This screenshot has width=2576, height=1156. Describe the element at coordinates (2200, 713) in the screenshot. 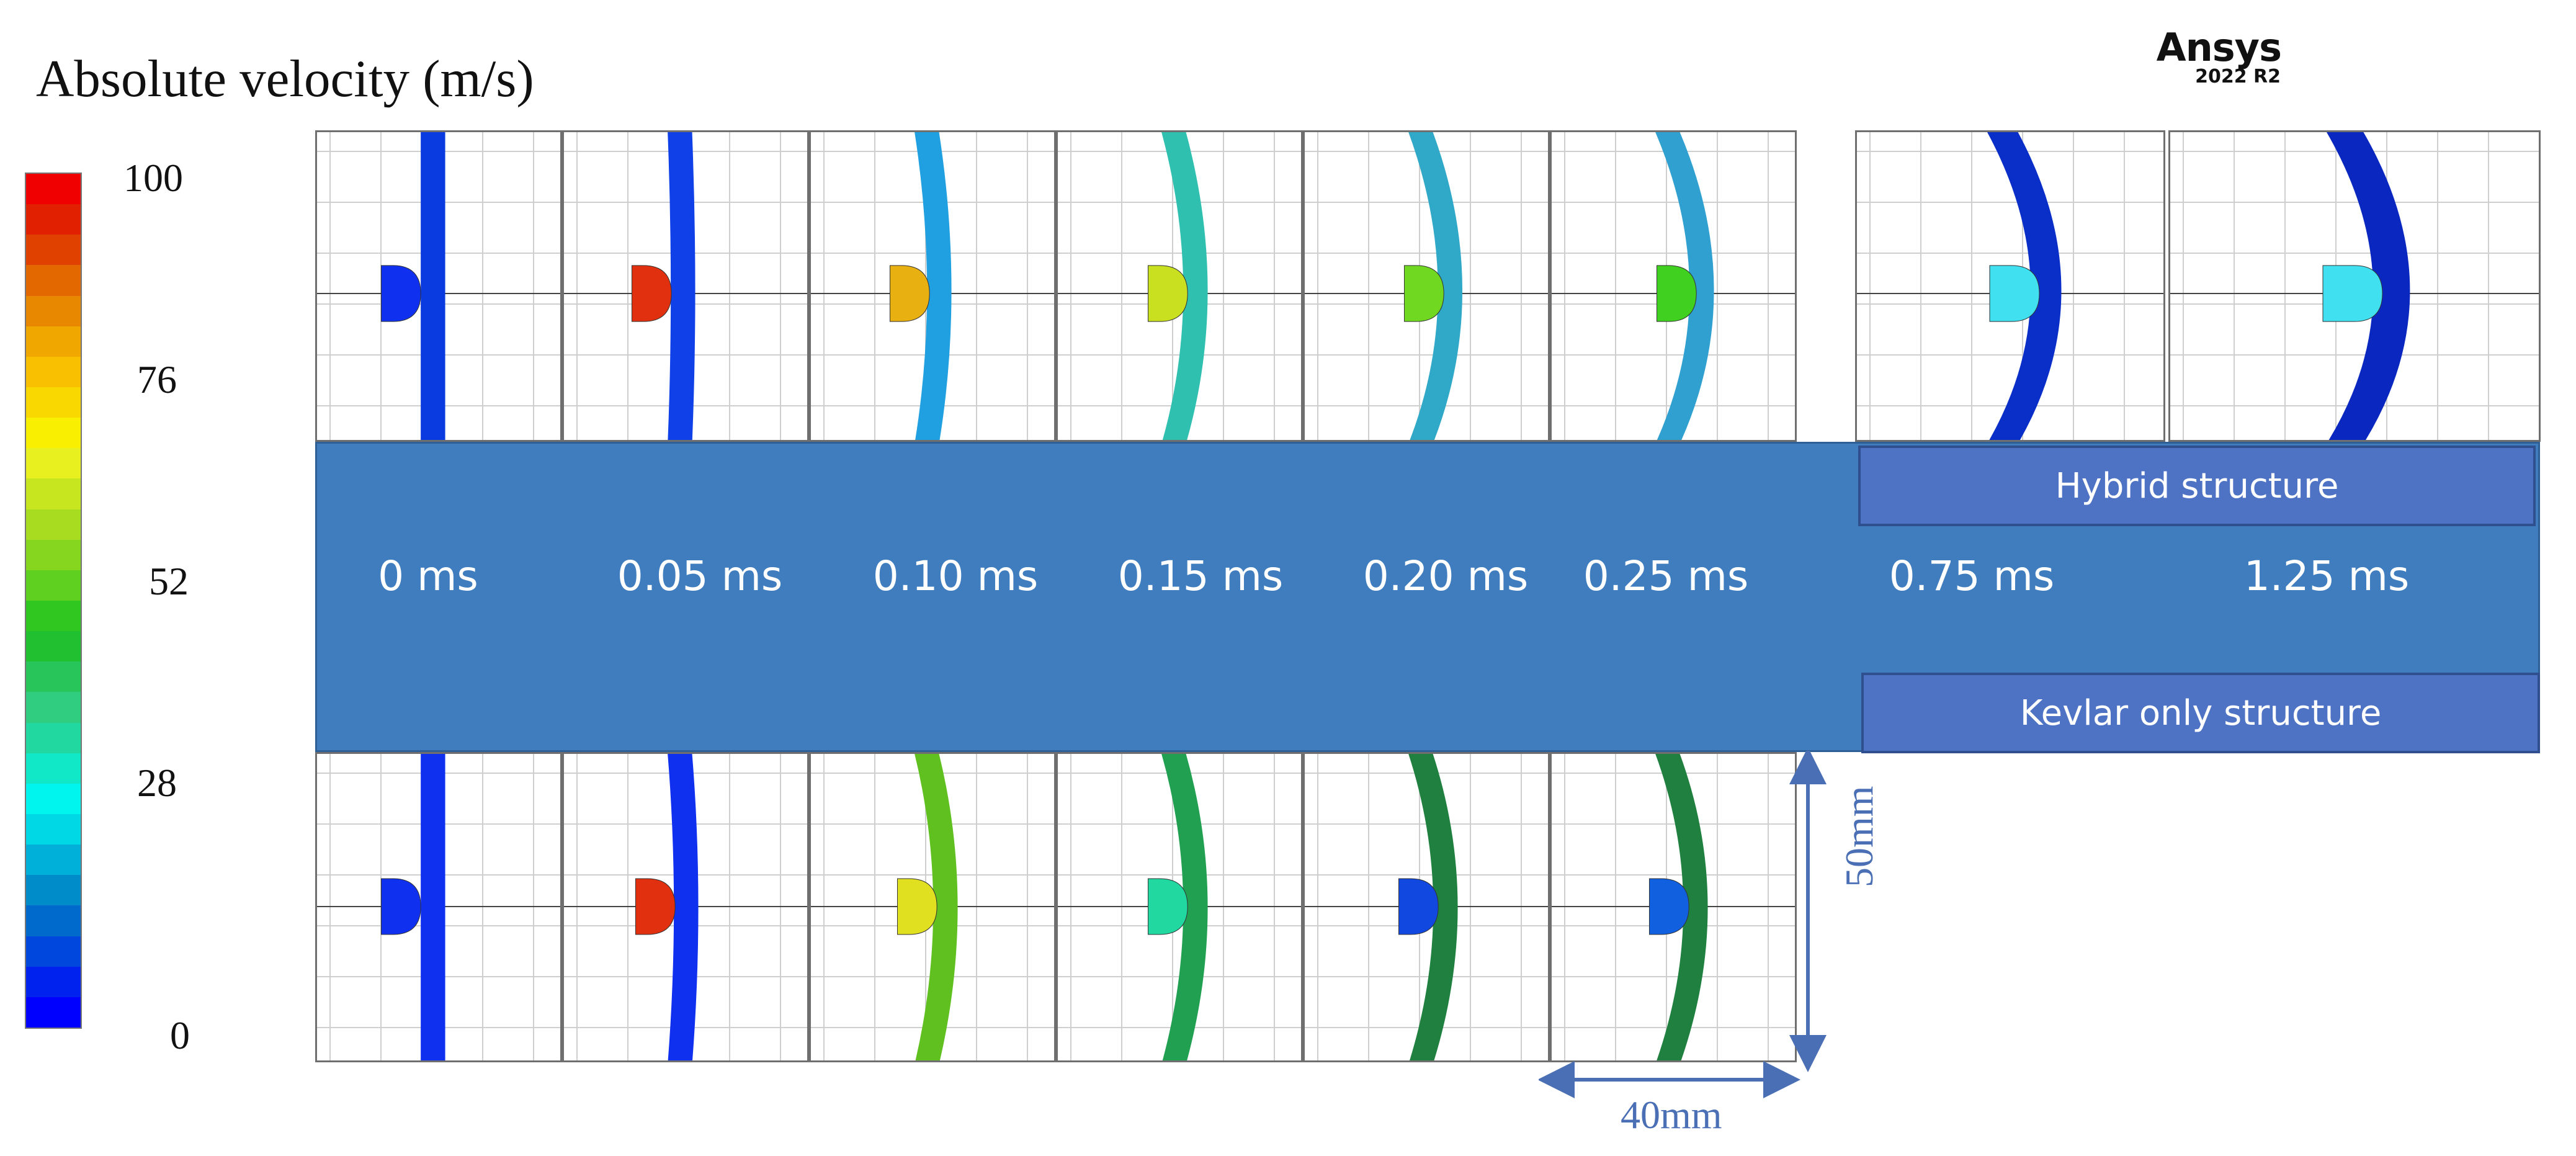

I see `kevlar-structure-label: Kevlar only structure` at that location.